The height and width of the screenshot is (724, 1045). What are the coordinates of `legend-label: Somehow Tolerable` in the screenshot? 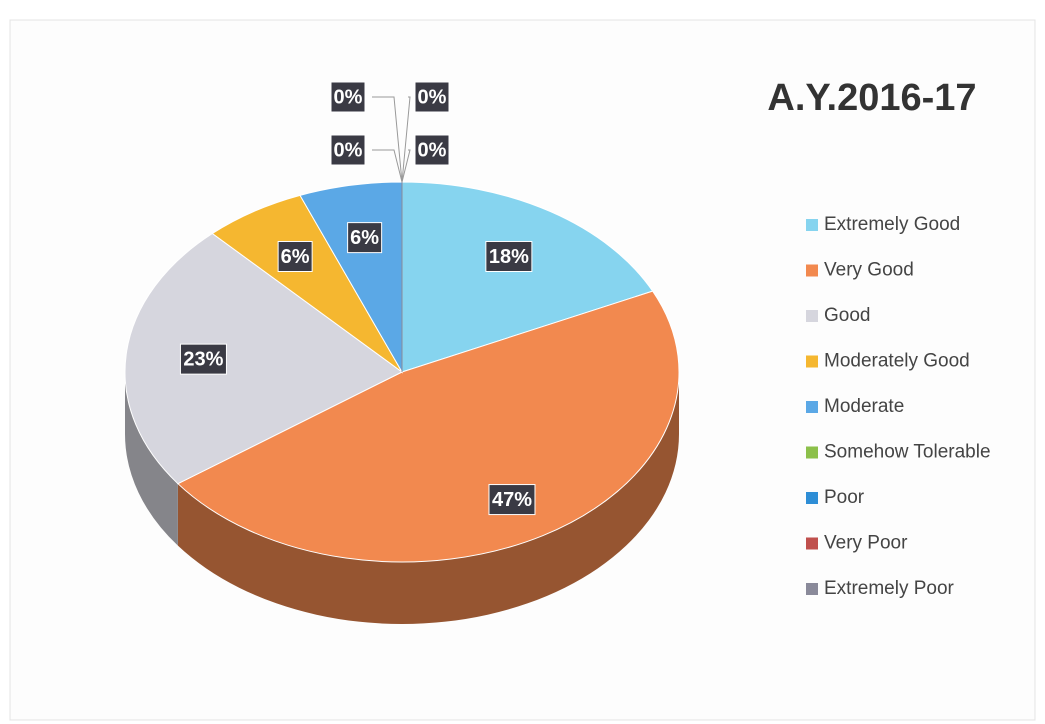 It's located at (907, 452).